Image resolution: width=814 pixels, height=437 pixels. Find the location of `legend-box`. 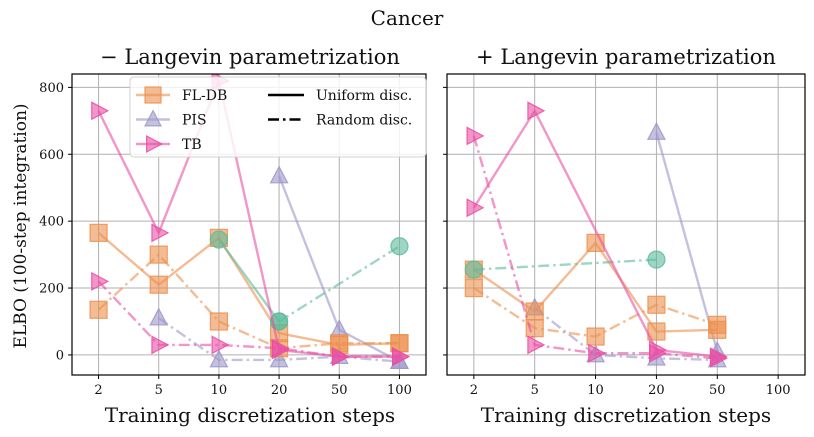

legend-box is located at coordinates (278, 117).